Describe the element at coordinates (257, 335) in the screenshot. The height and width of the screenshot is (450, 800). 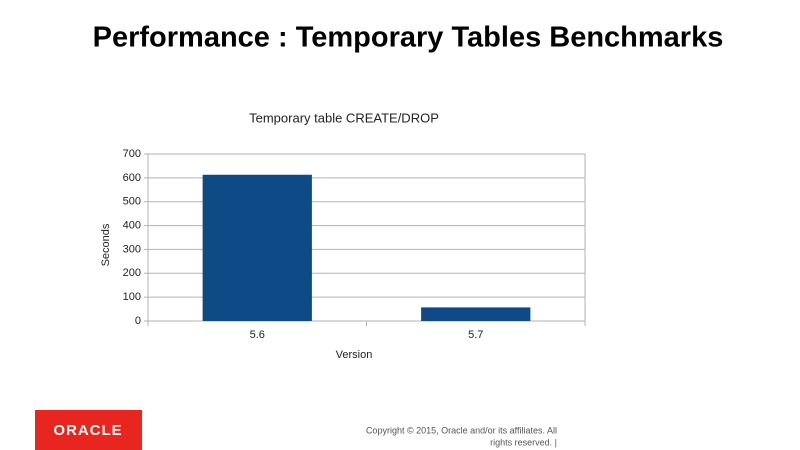
I see `x-tick-label: 5.6` at that location.